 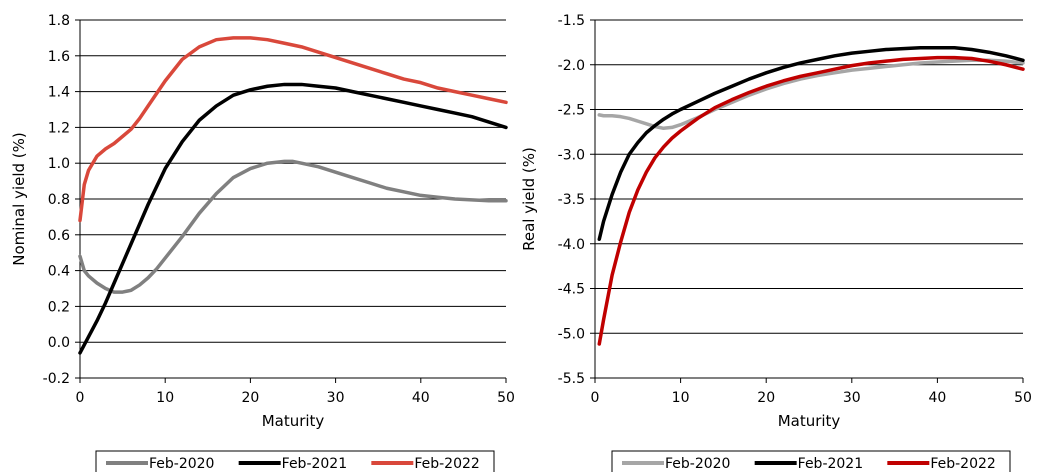 What do you see at coordinates (59, 272) in the screenshot?
I see `y-tick-label: 0.4` at bounding box center [59, 272].